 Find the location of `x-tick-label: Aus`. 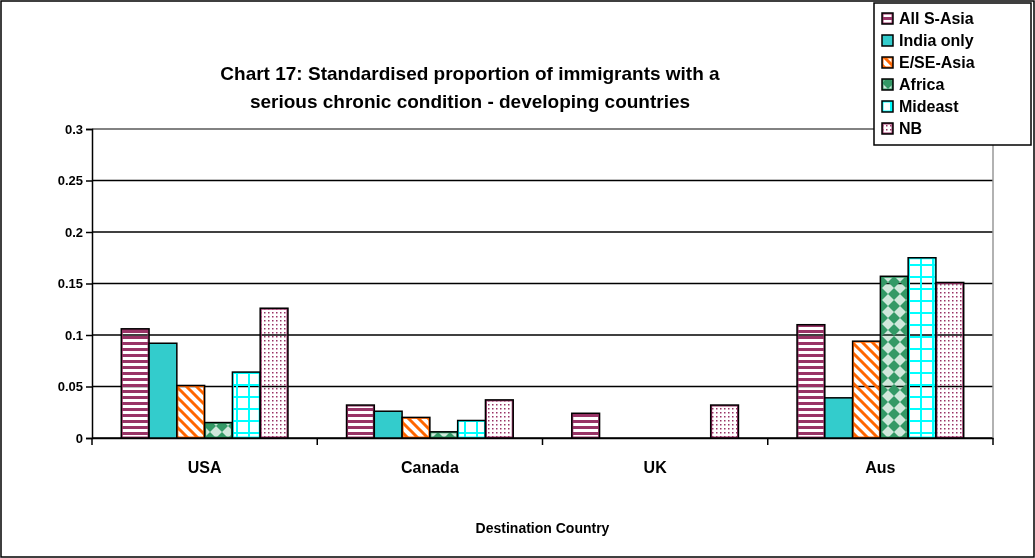

x-tick-label: Aus is located at coordinates (880, 468).